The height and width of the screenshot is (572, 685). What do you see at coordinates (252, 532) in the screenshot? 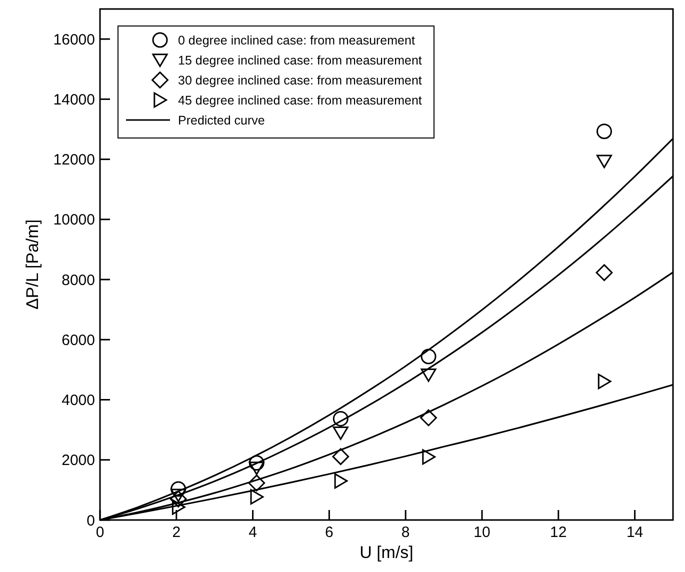
I see `x-tick-label: 4` at bounding box center [252, 532].